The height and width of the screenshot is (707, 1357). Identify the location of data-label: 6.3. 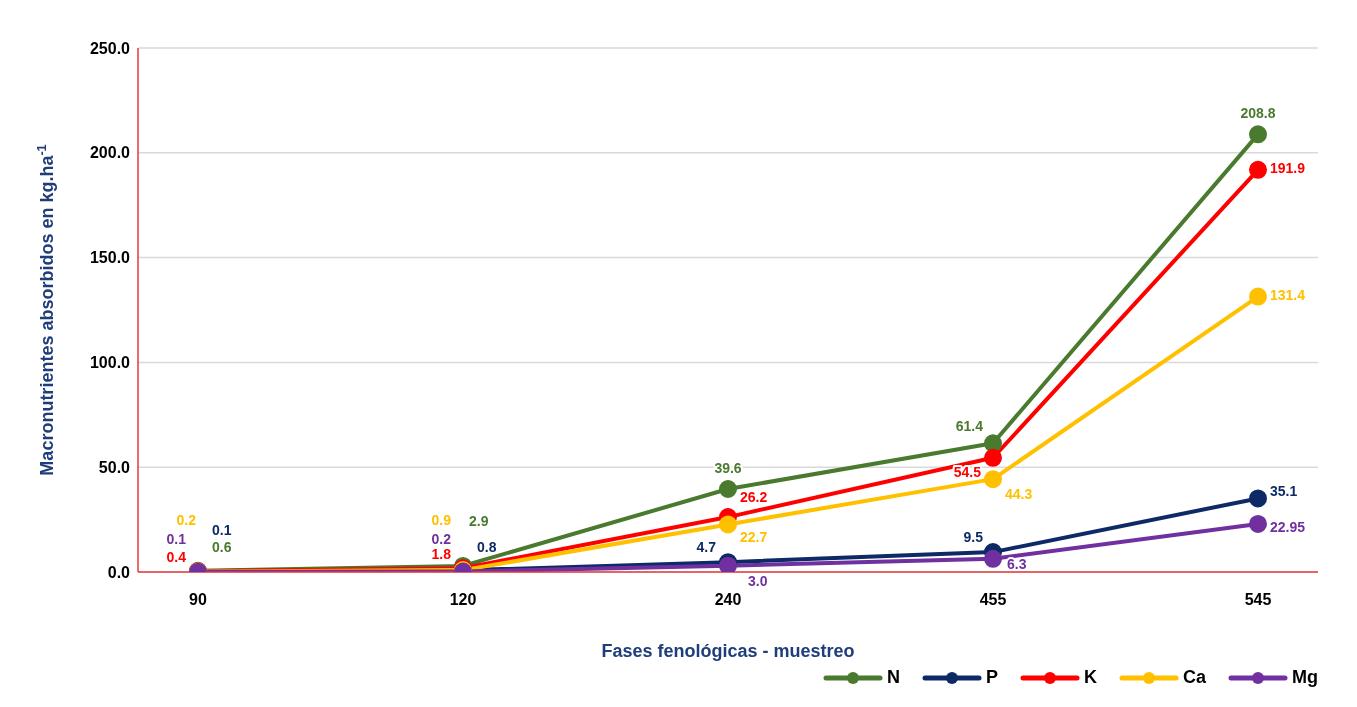
(1017, 564).